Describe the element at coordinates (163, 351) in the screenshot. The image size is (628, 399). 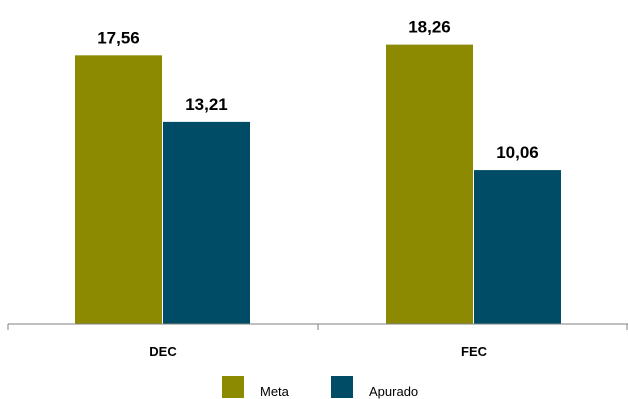
I see `category-label-dec: DEC` at that location.